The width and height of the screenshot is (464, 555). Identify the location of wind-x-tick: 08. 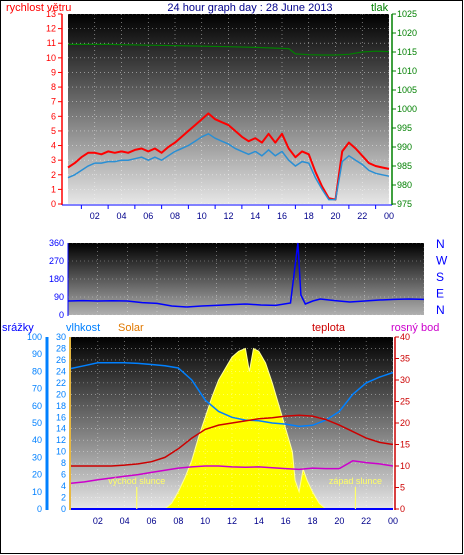
(175, 216).